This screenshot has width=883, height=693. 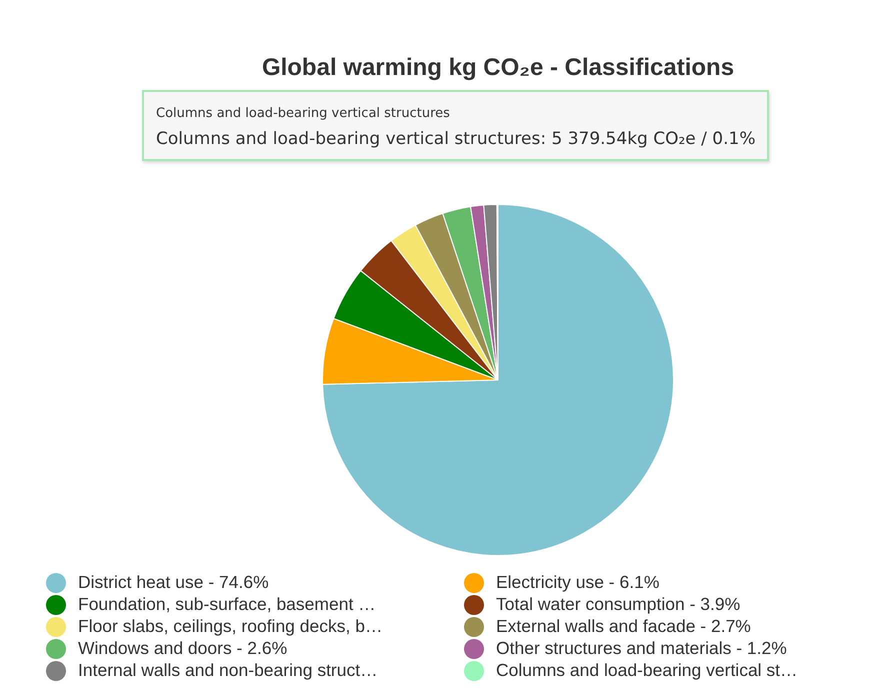 I want to click on legend-label: Other structures and materials - 1.2%, so click(x=641, y=648).